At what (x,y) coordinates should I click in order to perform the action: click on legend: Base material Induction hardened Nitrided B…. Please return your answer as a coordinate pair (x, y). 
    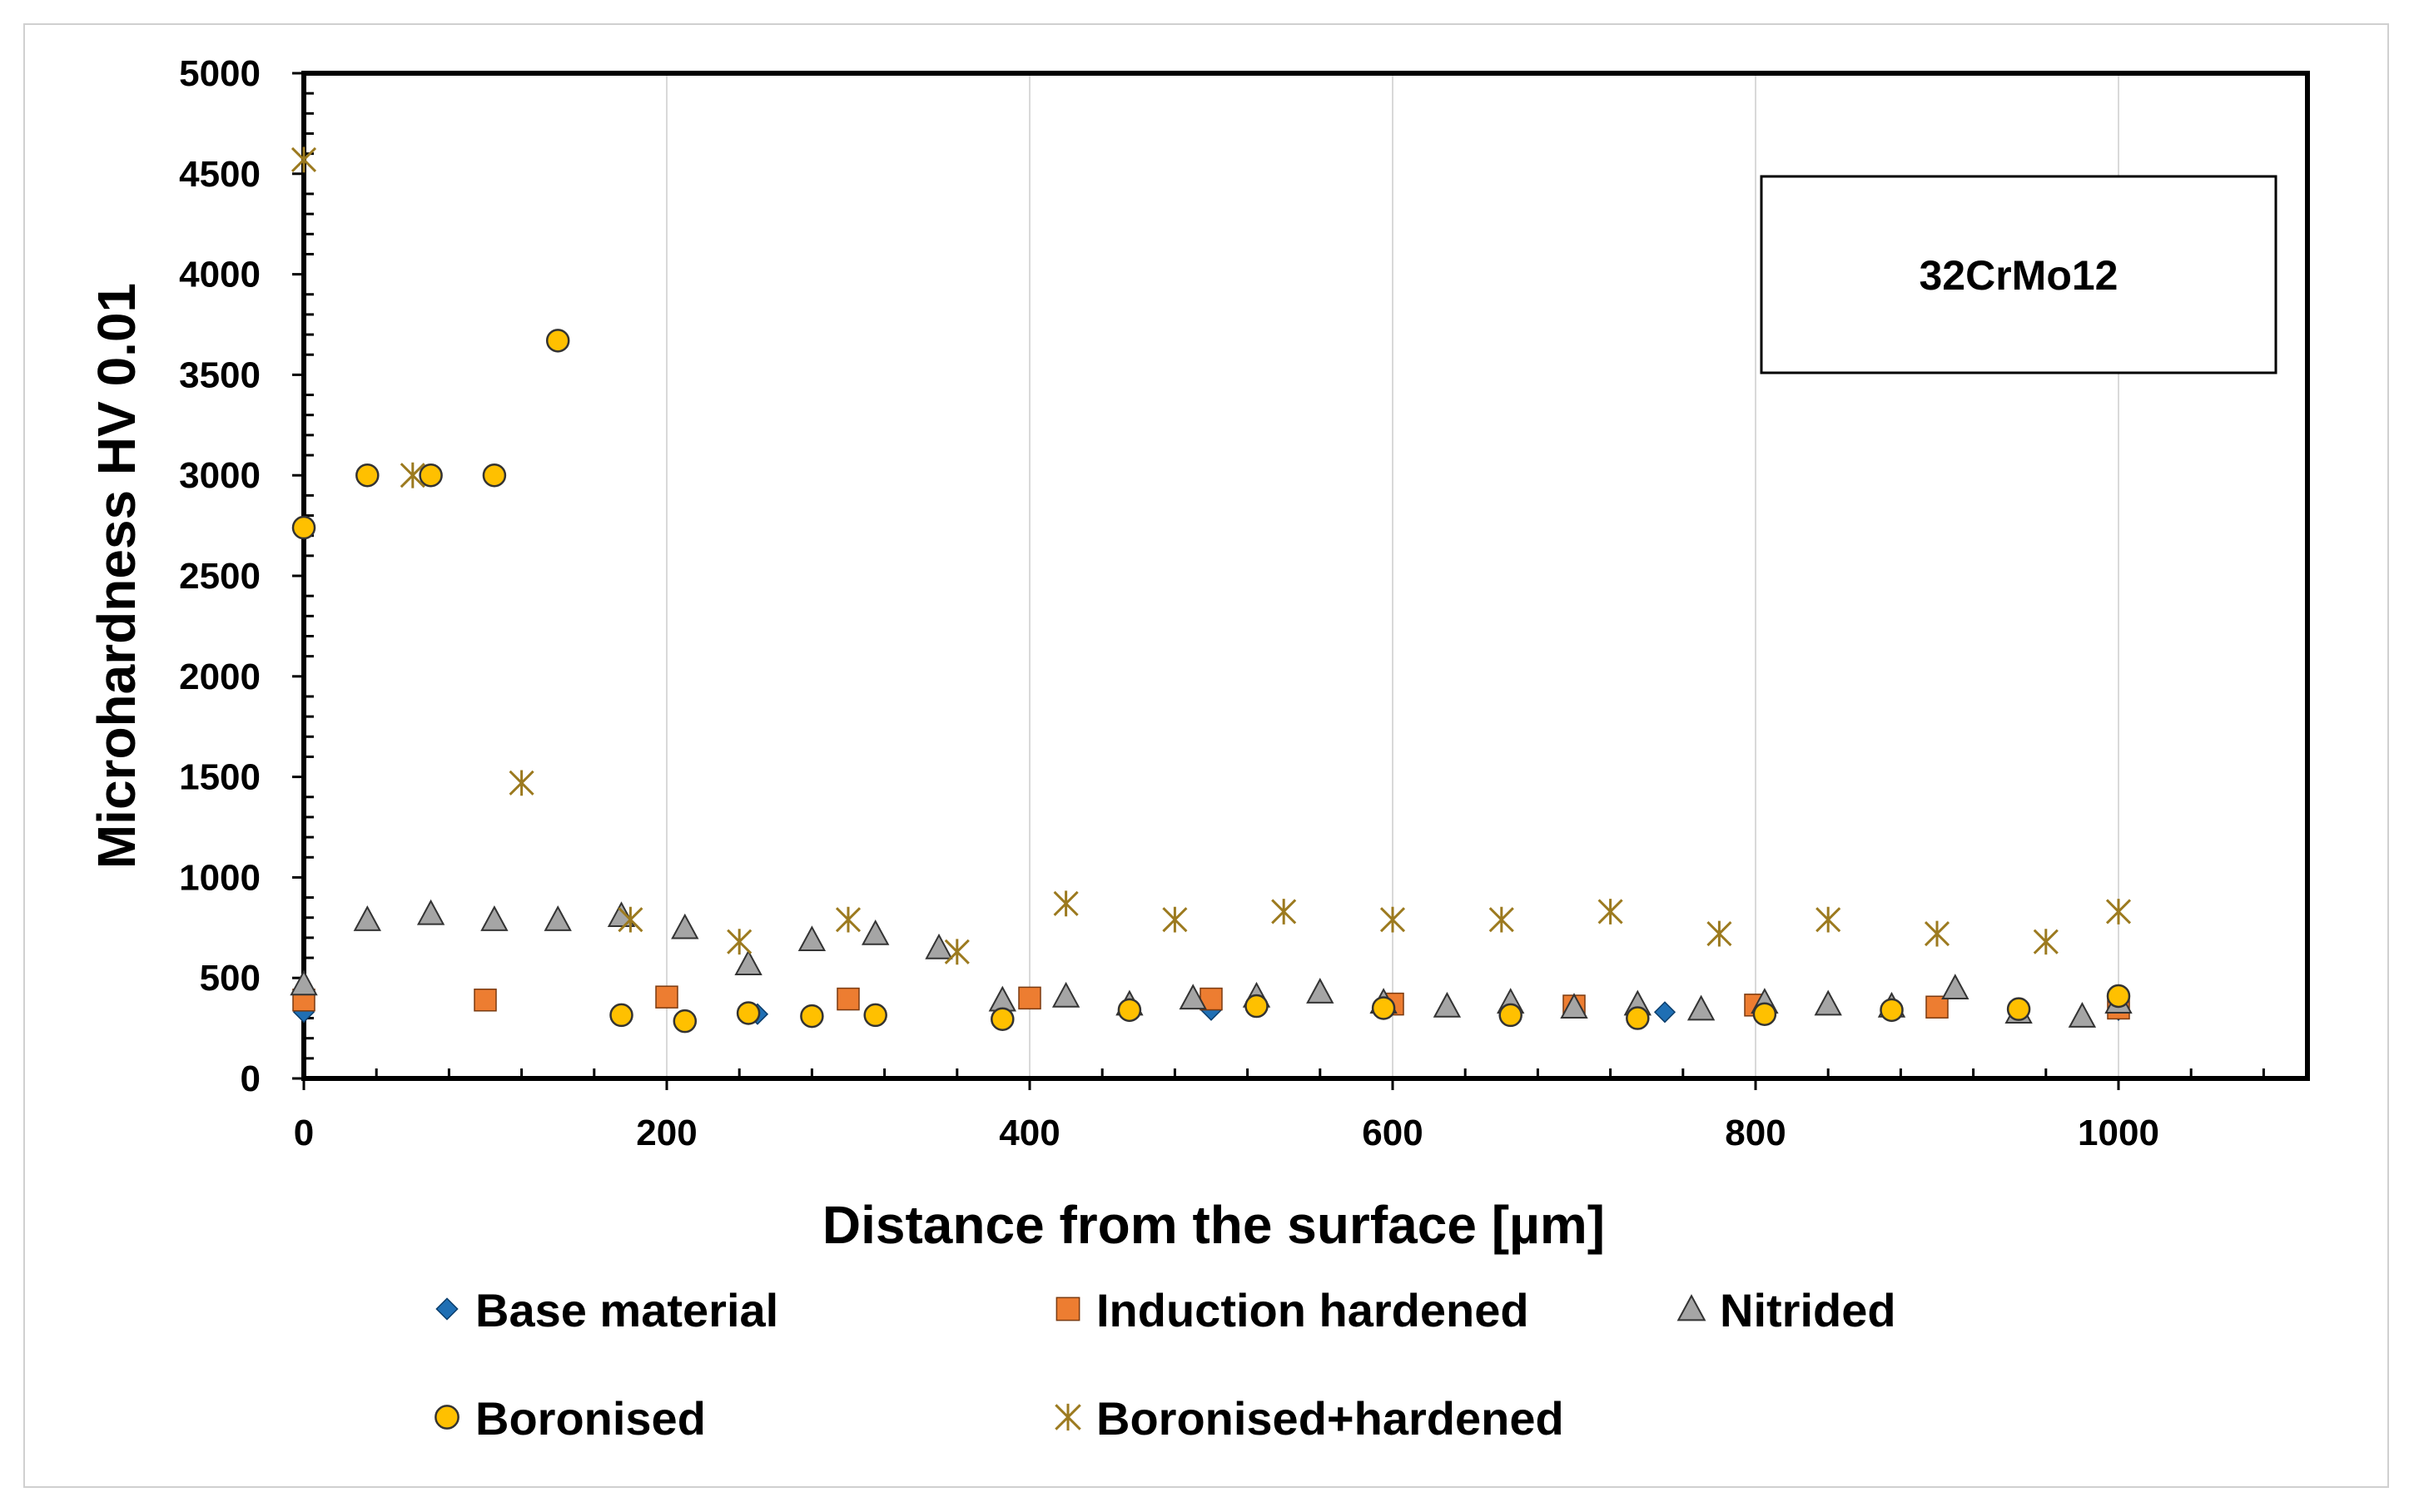
    Looking at the image, I should click on (1165, 1364).